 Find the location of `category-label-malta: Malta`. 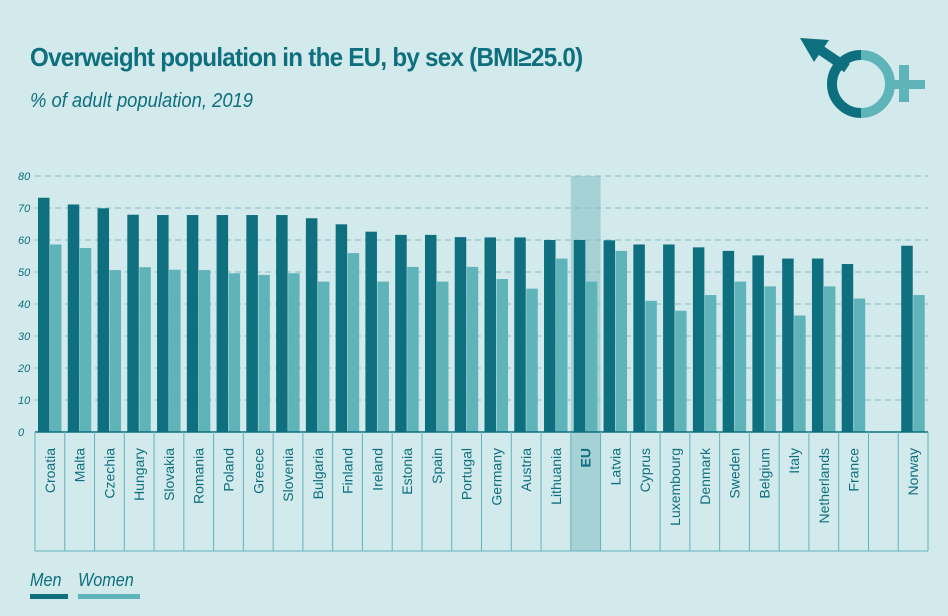

category-label-malta: Malta is located at coordinates (80, 465).